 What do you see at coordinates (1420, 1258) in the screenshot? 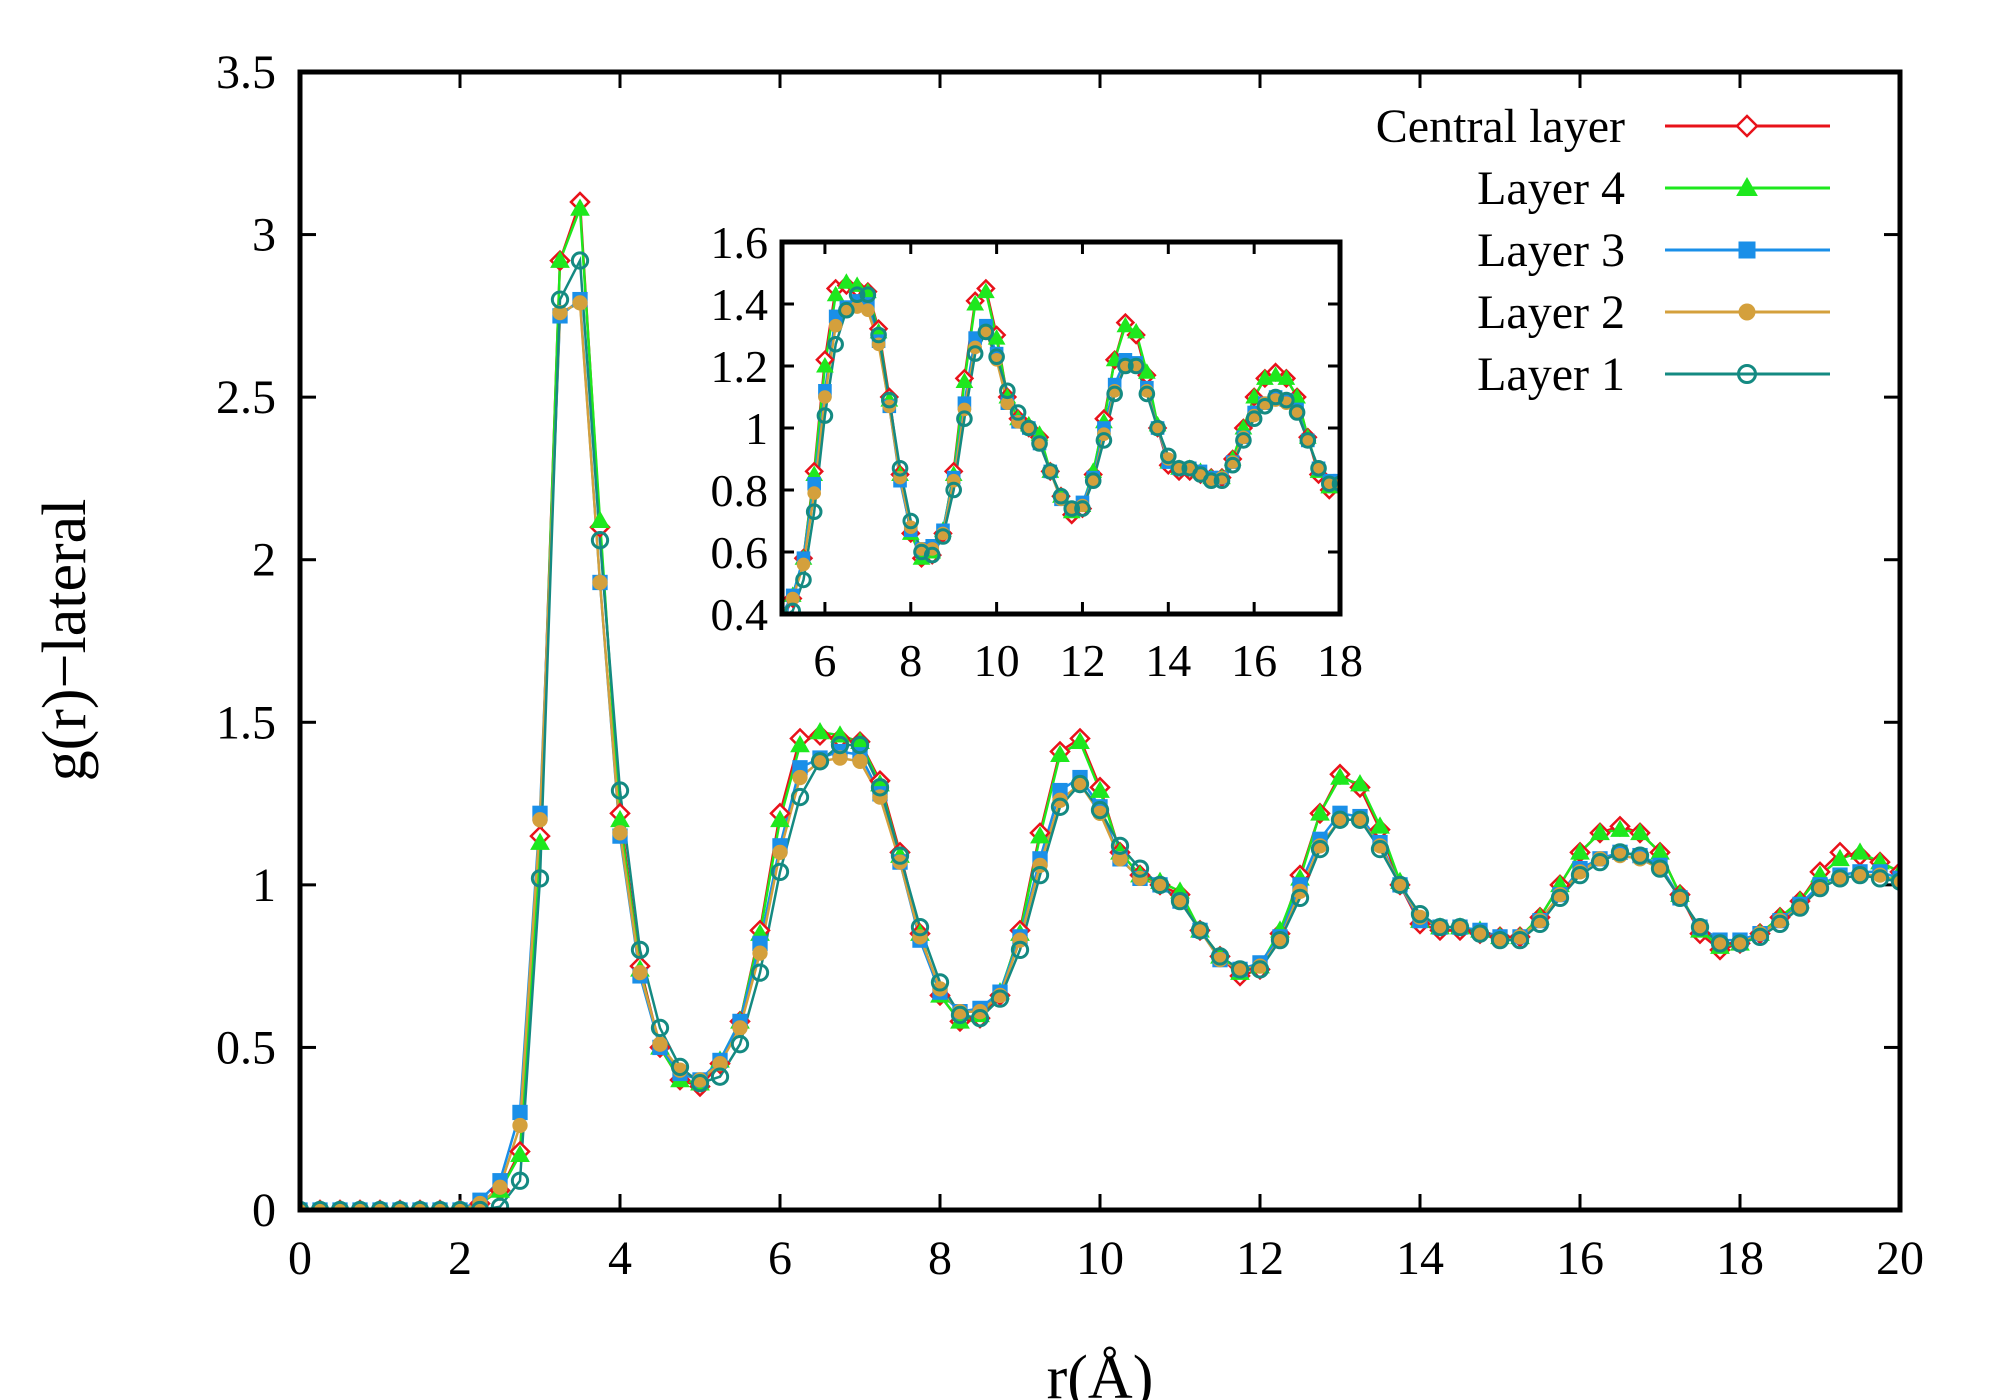
I see `main-x-tick-label: 14` at bounding box center [1420, 1258].